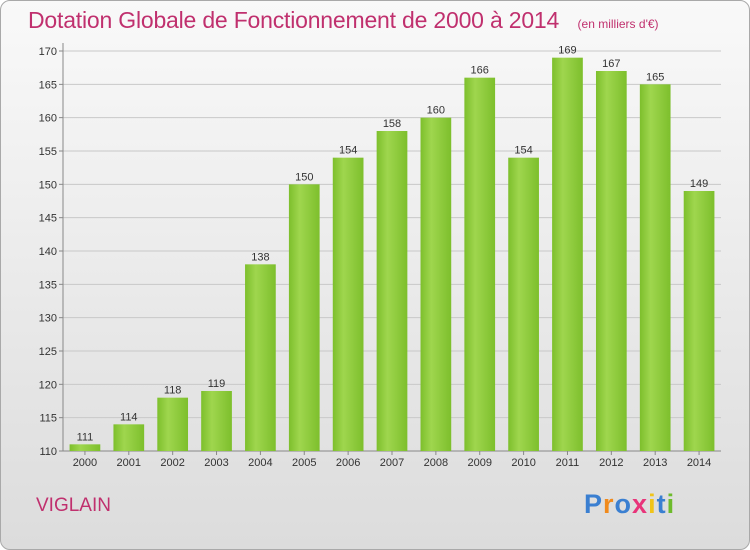 The width and height of the screenshot is (750, 550). What do you see at coordinates (611, 463) in the screenshot?
I see `x-tick-label: 2012` at bounding box center [611, 463].